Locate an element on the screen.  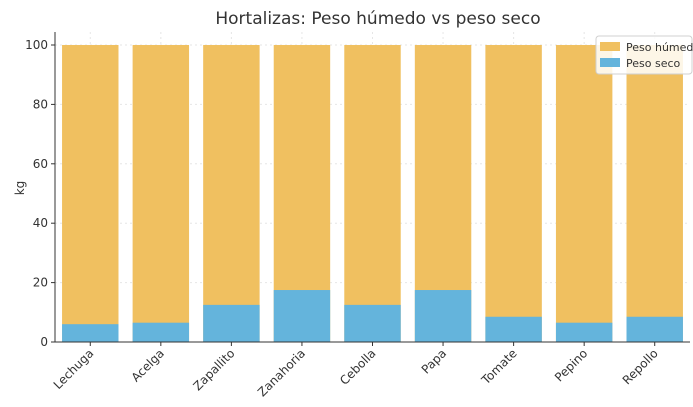
x-tick-label: Pepino is located at coordinates (571, 365).